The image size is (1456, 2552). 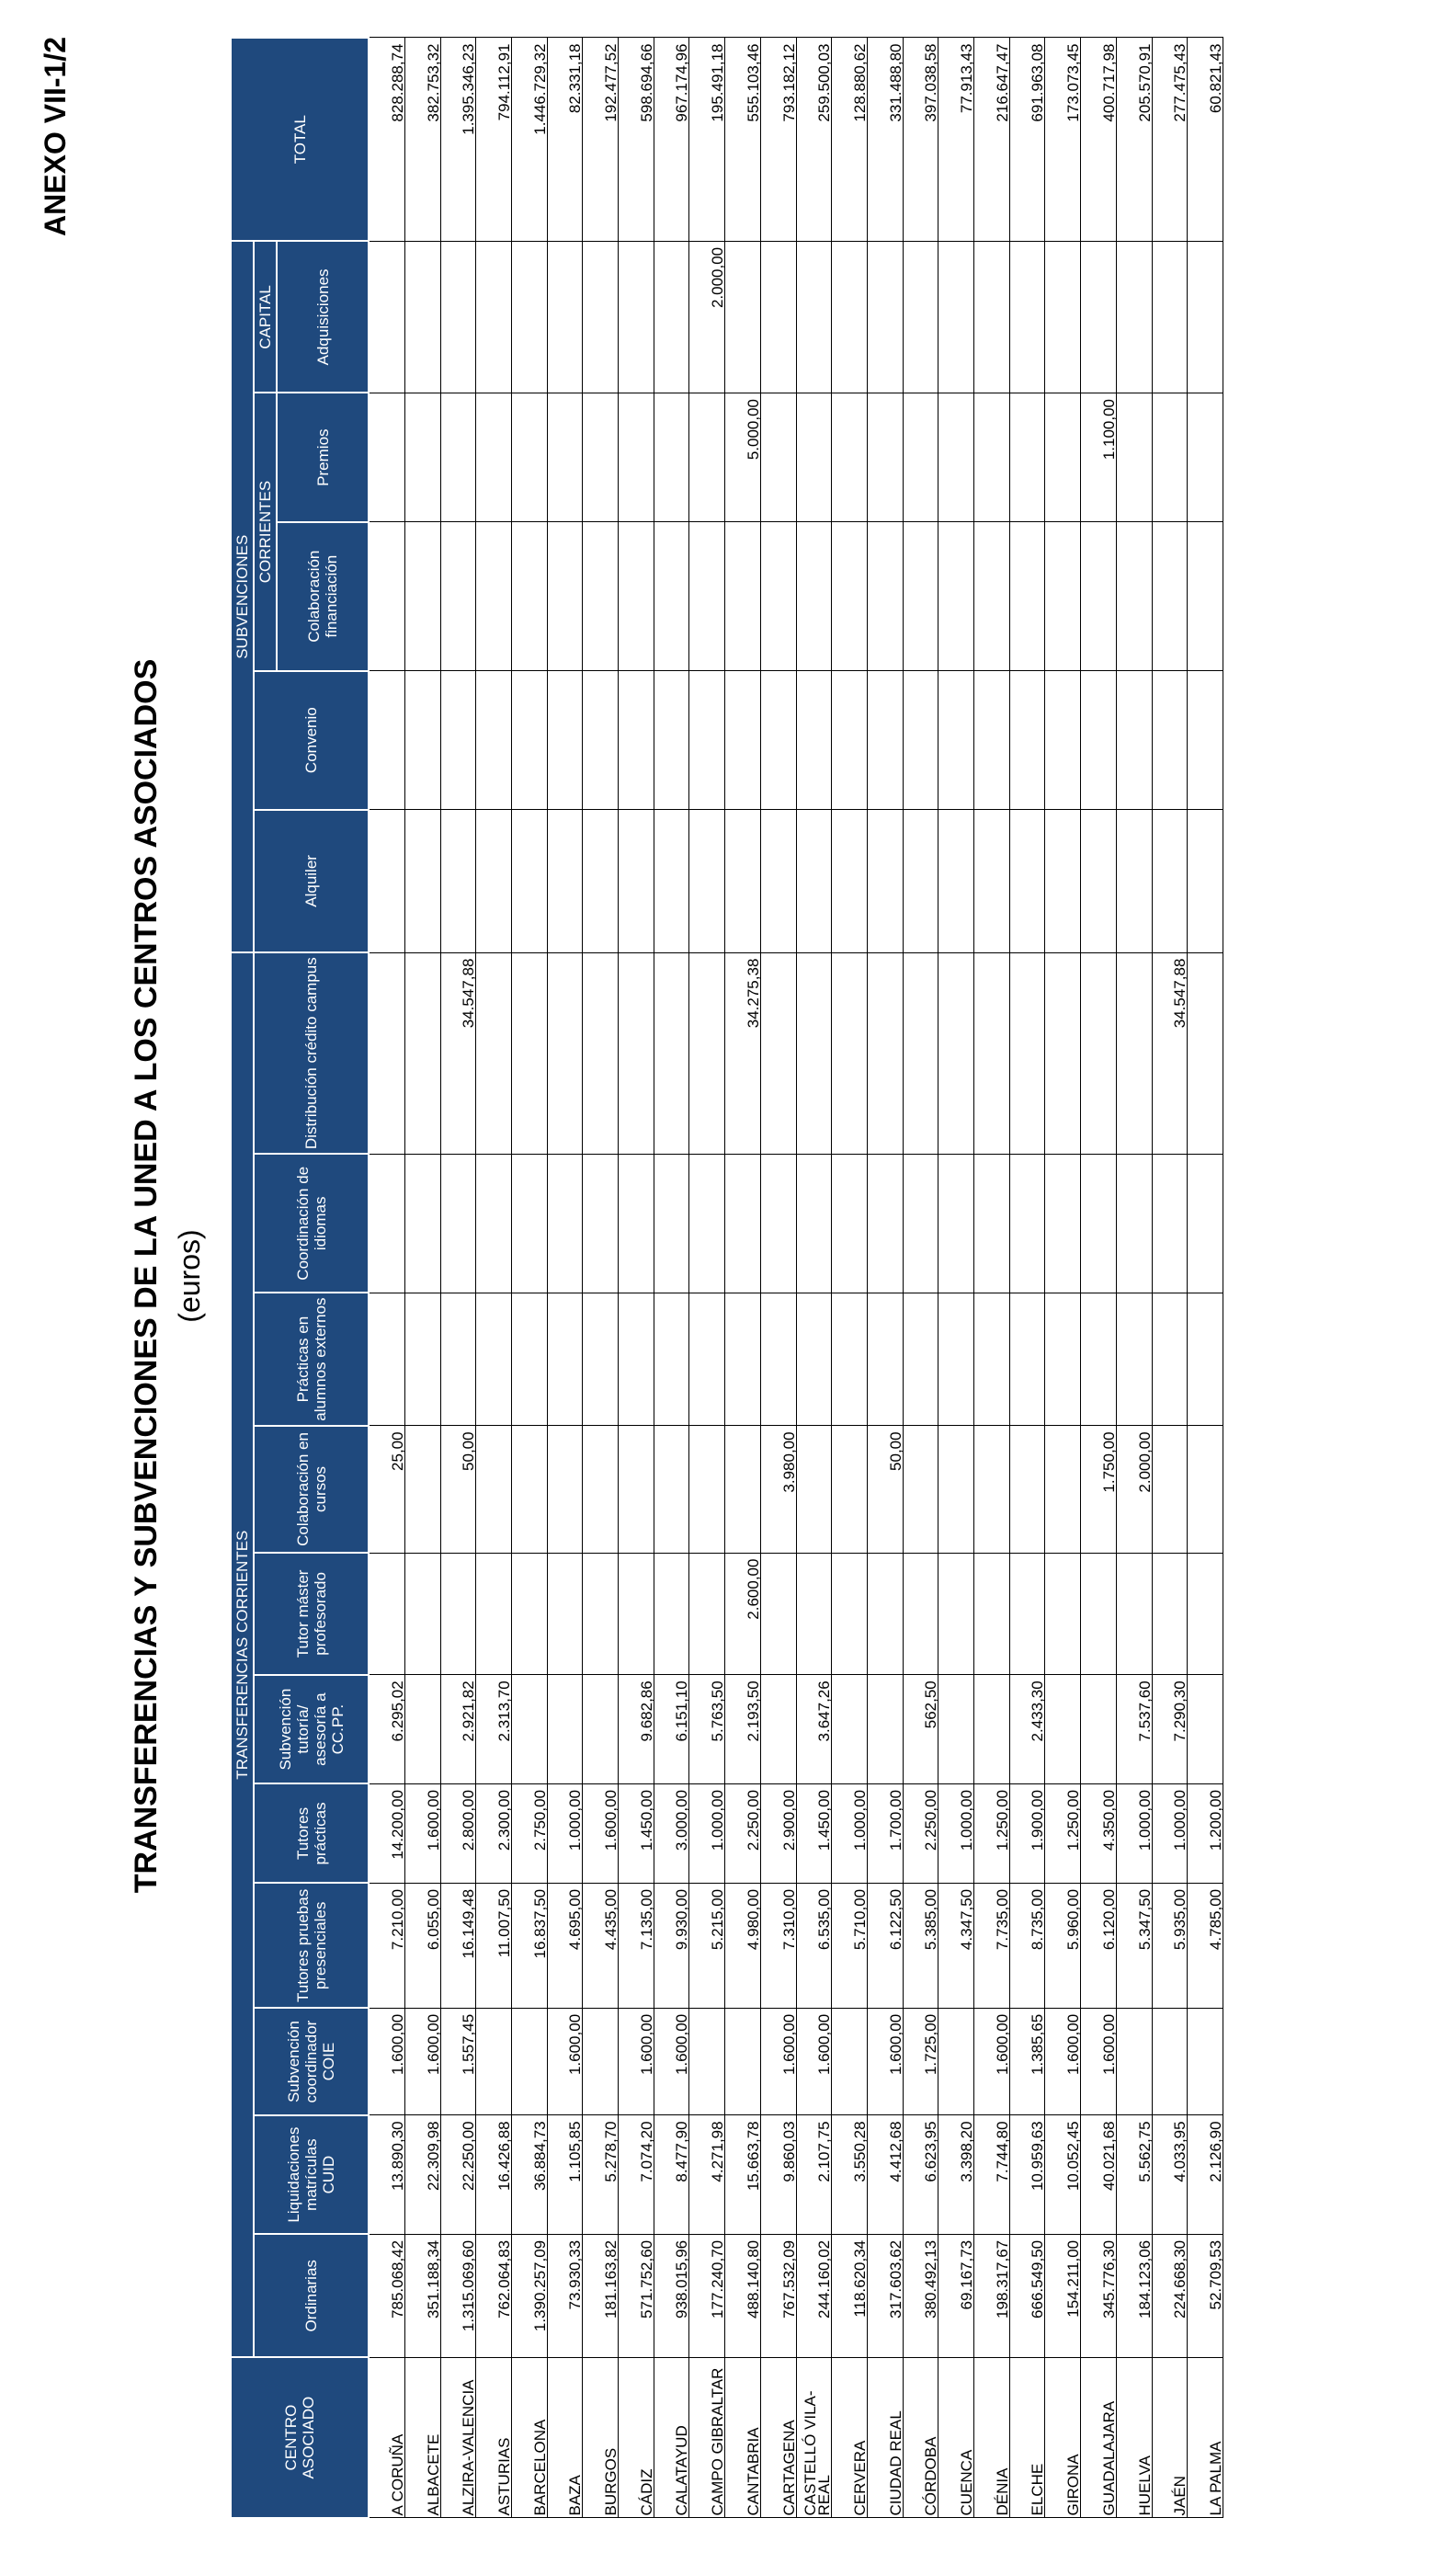 I want to click on value-cell: 2.107,75, so click(x=814, y=2174).